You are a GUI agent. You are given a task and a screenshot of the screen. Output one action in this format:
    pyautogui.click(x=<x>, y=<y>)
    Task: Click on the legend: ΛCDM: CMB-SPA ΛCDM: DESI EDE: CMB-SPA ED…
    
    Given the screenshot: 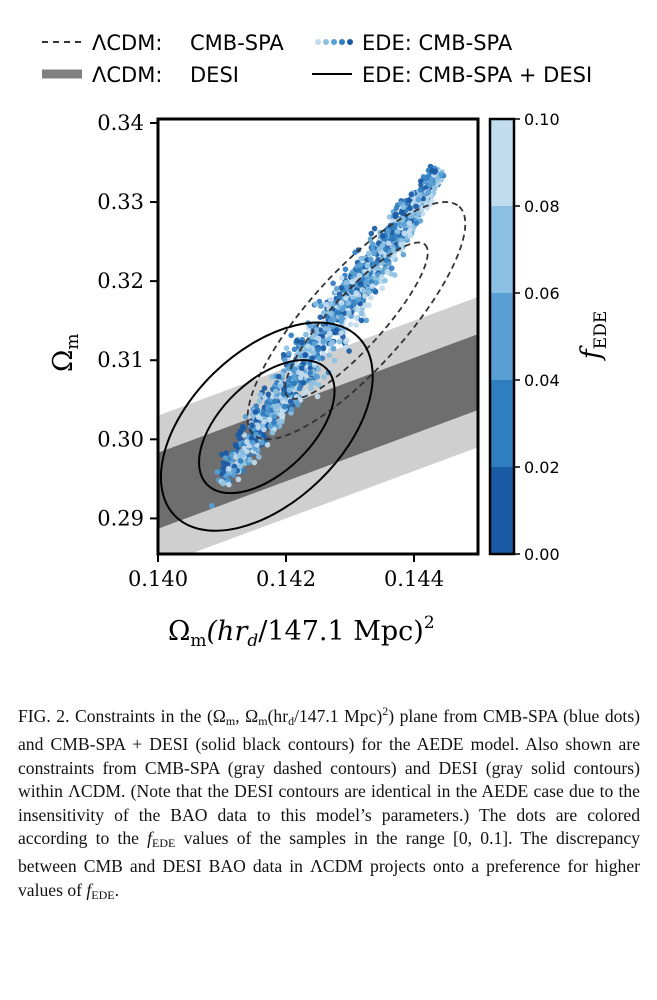 What is the action you would take?
    pyautogui.click(x=317, y=59)
    